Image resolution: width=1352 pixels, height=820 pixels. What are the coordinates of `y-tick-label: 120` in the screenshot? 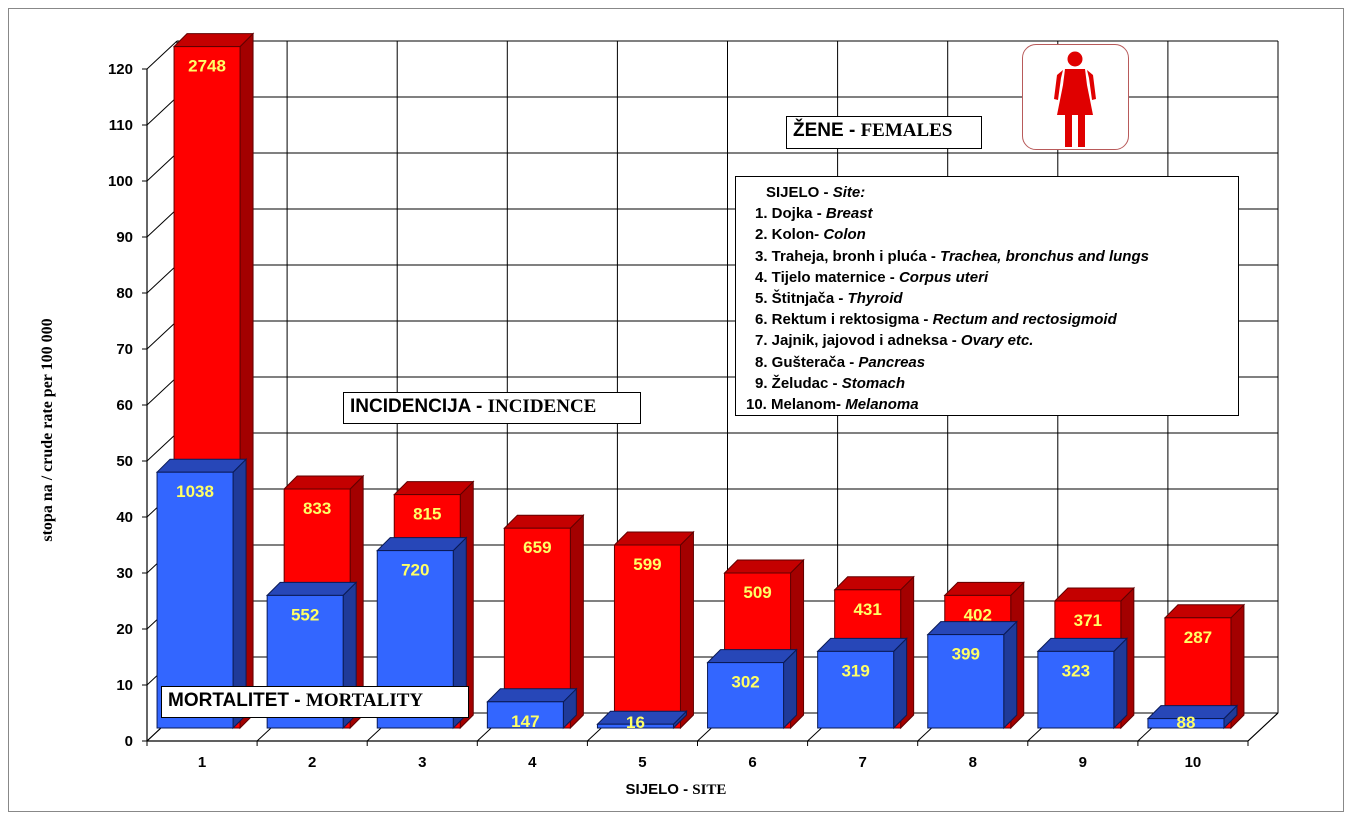 It's located at (120, 69).